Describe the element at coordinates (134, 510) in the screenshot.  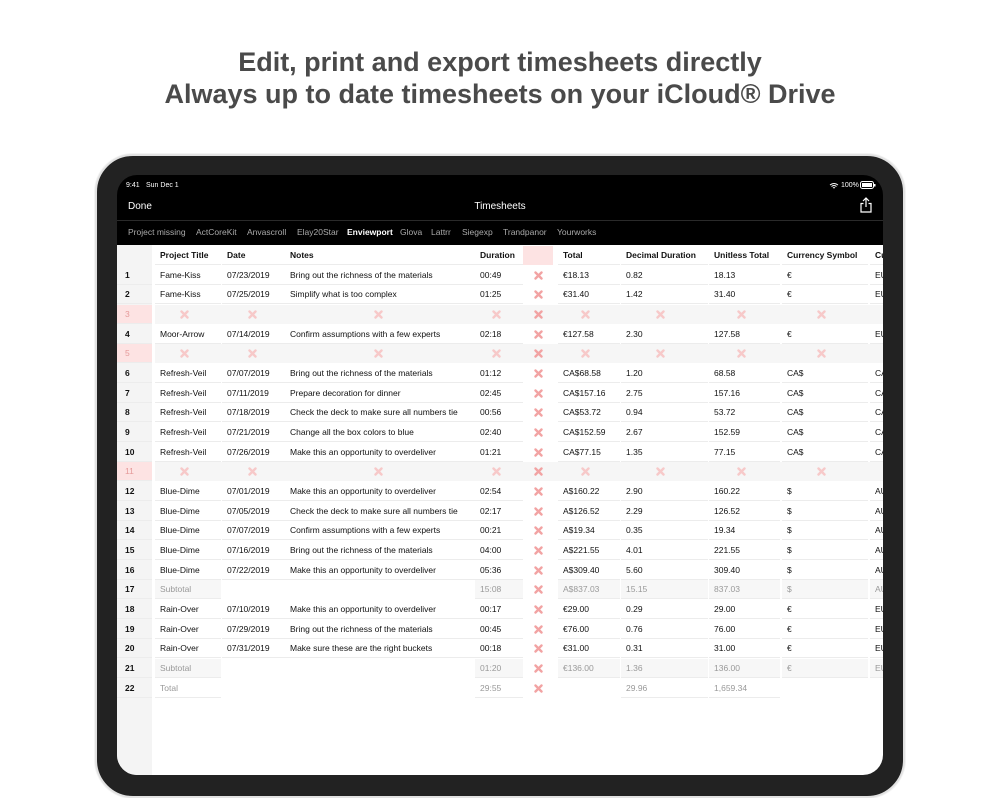
I see `row-number-gutter` at that location.